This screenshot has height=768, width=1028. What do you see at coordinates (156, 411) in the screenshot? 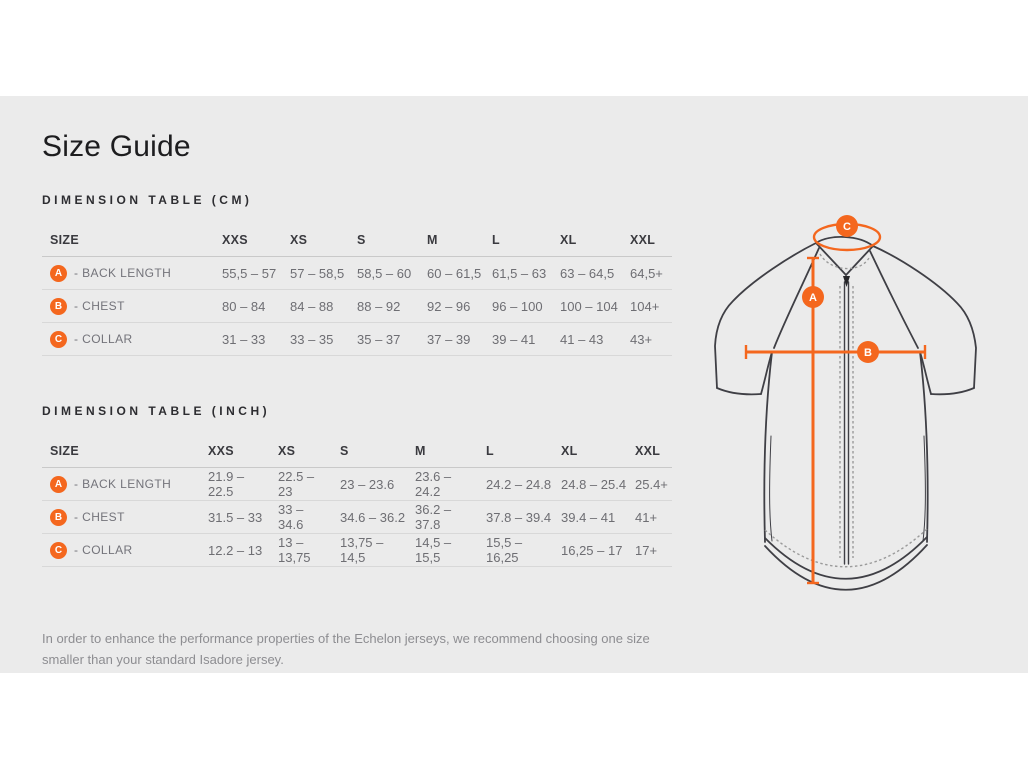
I see `dimension-table-inch-heading: DIMENSION TABLE (INCH)` at bounding box center [156, 411].